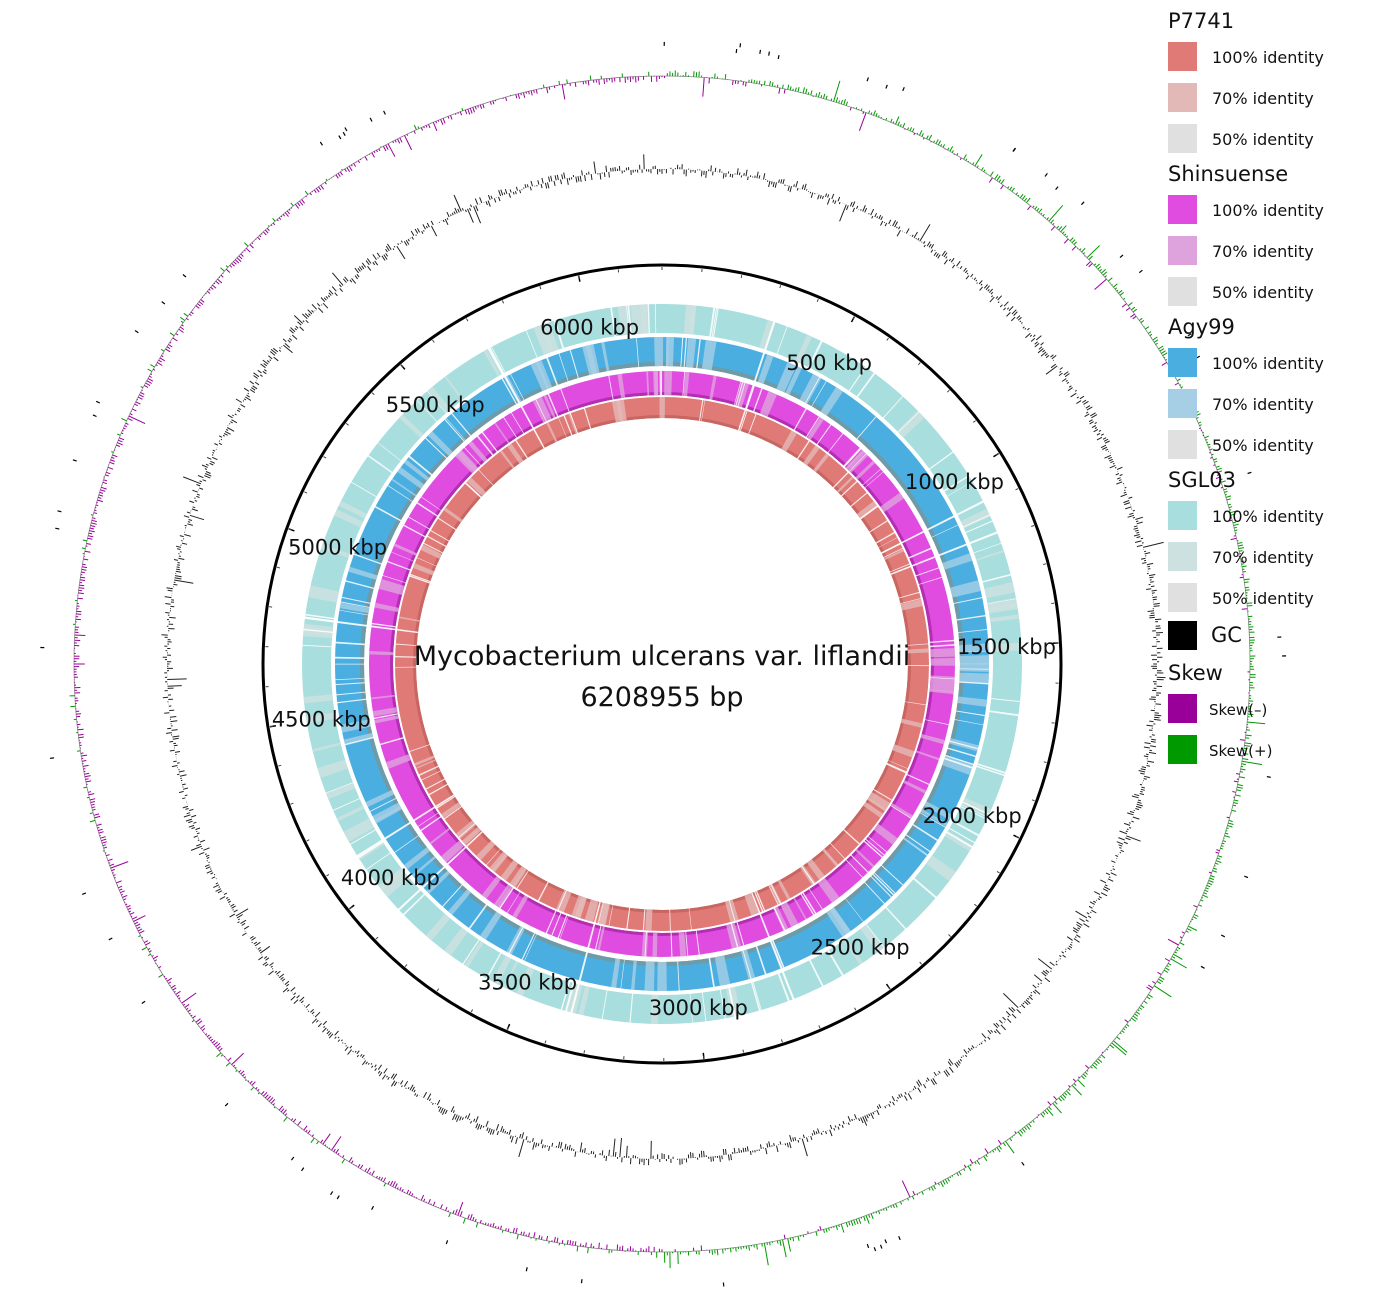 This screenshot has height=1291, width=1374. What do you see at coordinates (662, 656) in the screenshot?
I see `genome-title: Mycobacterium ulcerans var. liflandii` at bounding box center [662, 656].